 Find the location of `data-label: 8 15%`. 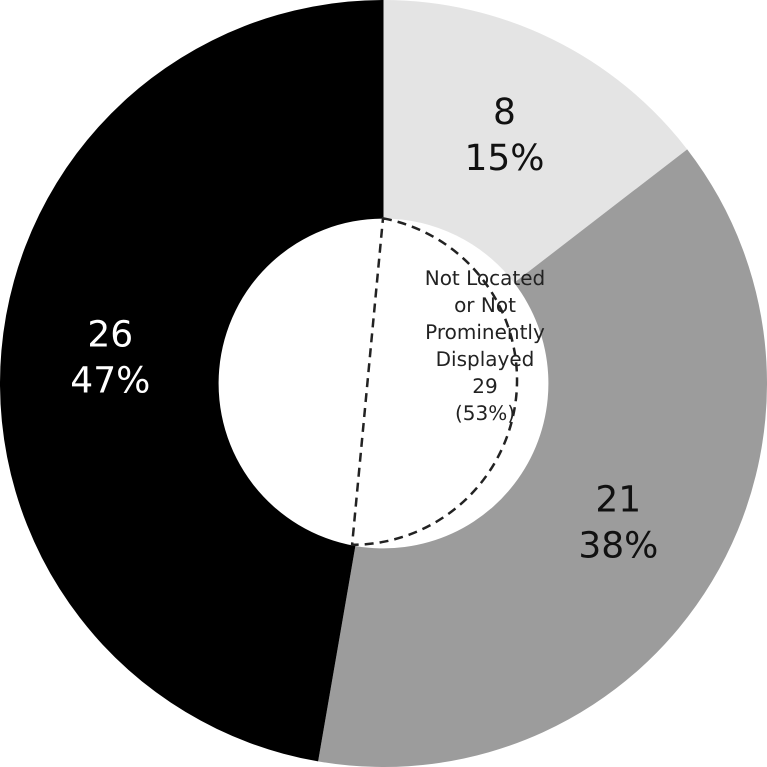

data-label: 8 15% is located at coordinates (504, 135).